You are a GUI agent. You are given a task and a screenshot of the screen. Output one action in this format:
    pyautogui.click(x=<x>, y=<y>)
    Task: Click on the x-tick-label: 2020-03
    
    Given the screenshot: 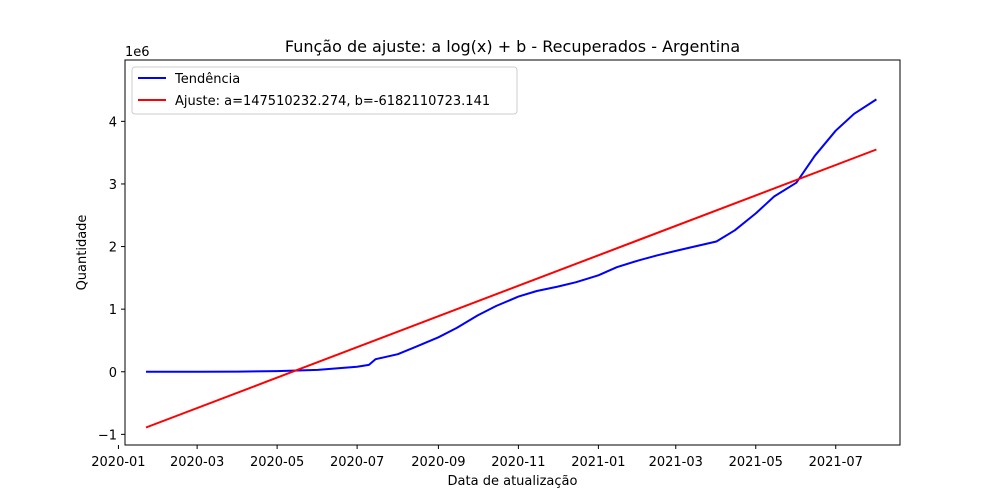 What is the action you would take?
    pyautogui.click(x=197, y=462)
    